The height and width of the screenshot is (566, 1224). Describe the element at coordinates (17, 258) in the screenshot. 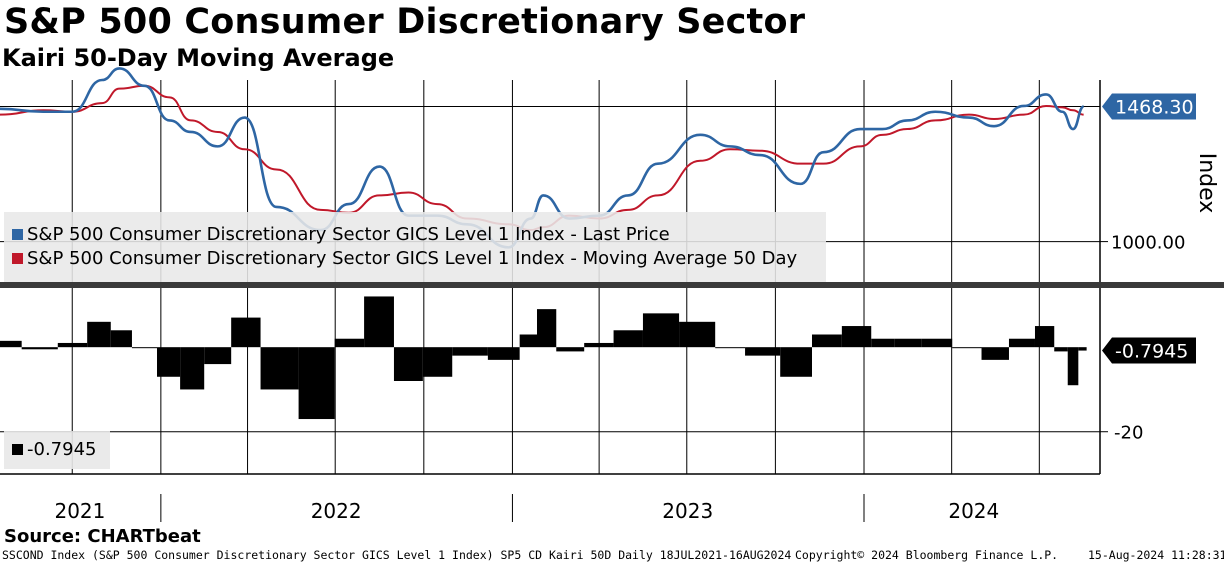

I see `legend-swatch-moving-average` at that location.